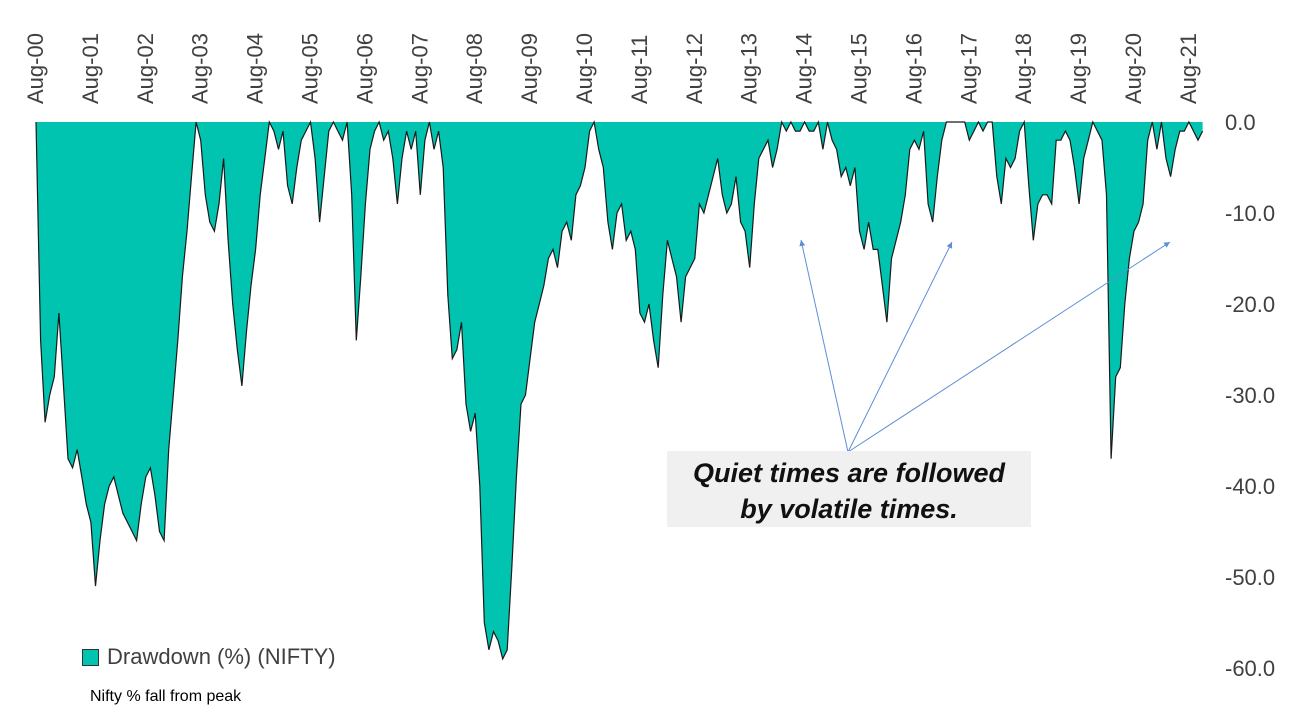 Image resolution: width=1300 pixels, height=724 pixels. I want to click on legend-label: Drawdown (%) (NIFTY), so click(221, 656).